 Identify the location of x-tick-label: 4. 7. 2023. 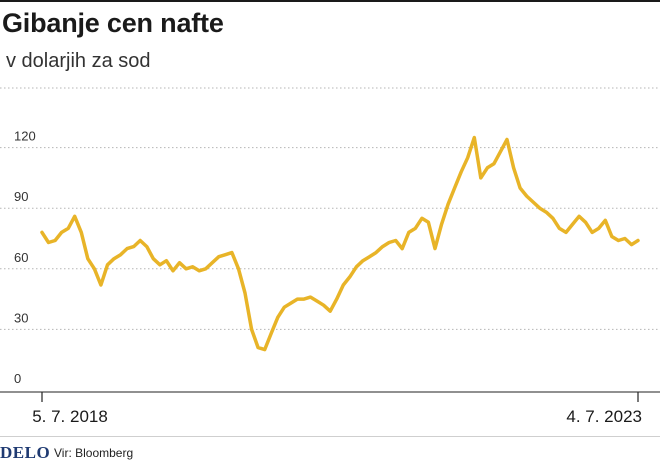
(604, 416).